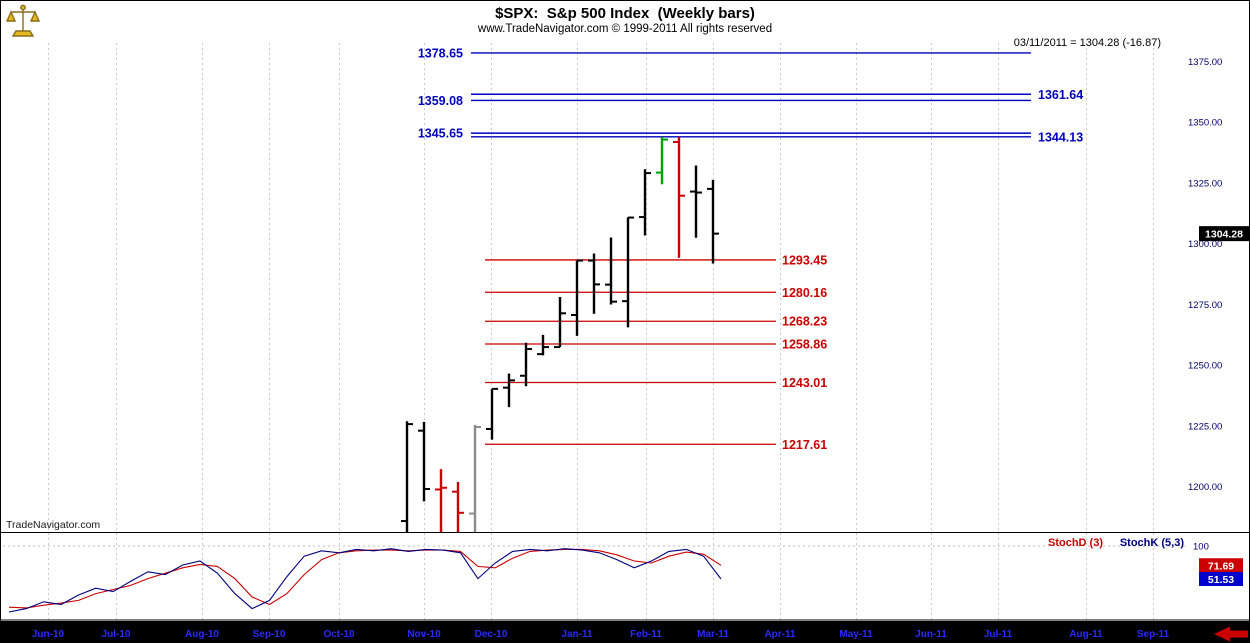  Describe the element at coordinates (804, 293) in the screenshot. I see `support-label: 1280.16` at that location.